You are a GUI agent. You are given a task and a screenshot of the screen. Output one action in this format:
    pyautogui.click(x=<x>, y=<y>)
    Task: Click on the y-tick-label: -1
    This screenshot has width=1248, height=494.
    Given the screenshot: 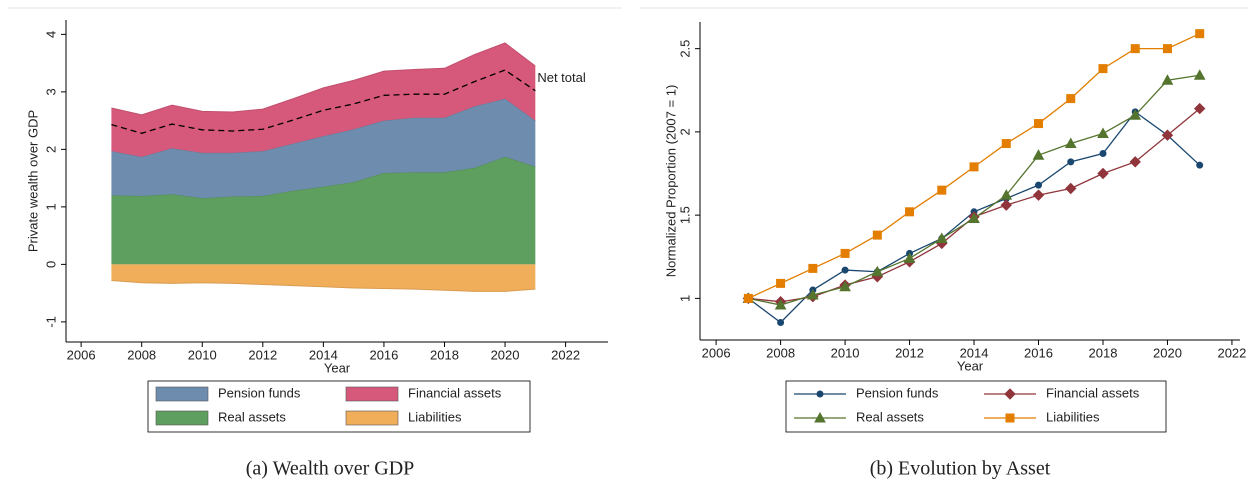 What is the action you would take?
    pyautogui.click(x=50, y=322)
    